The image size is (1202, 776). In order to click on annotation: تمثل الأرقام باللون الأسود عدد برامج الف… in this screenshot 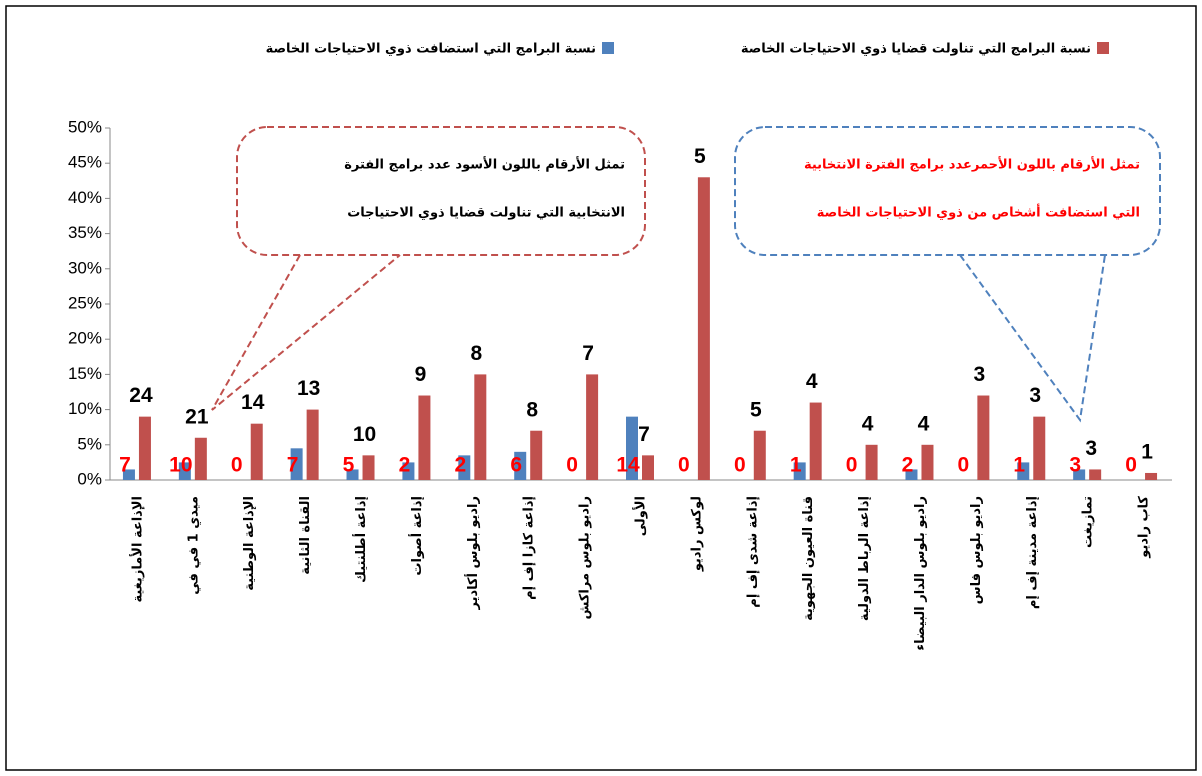, I will do `click(484, 164)`.